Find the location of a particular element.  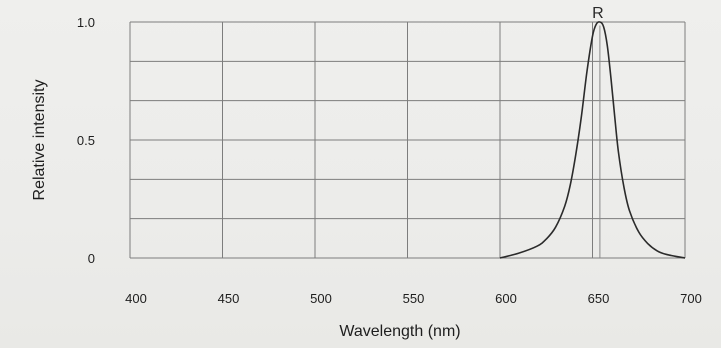

x-tick-labels: 400 450 500 550 600 650 700 is located at coordinates (413, 298).